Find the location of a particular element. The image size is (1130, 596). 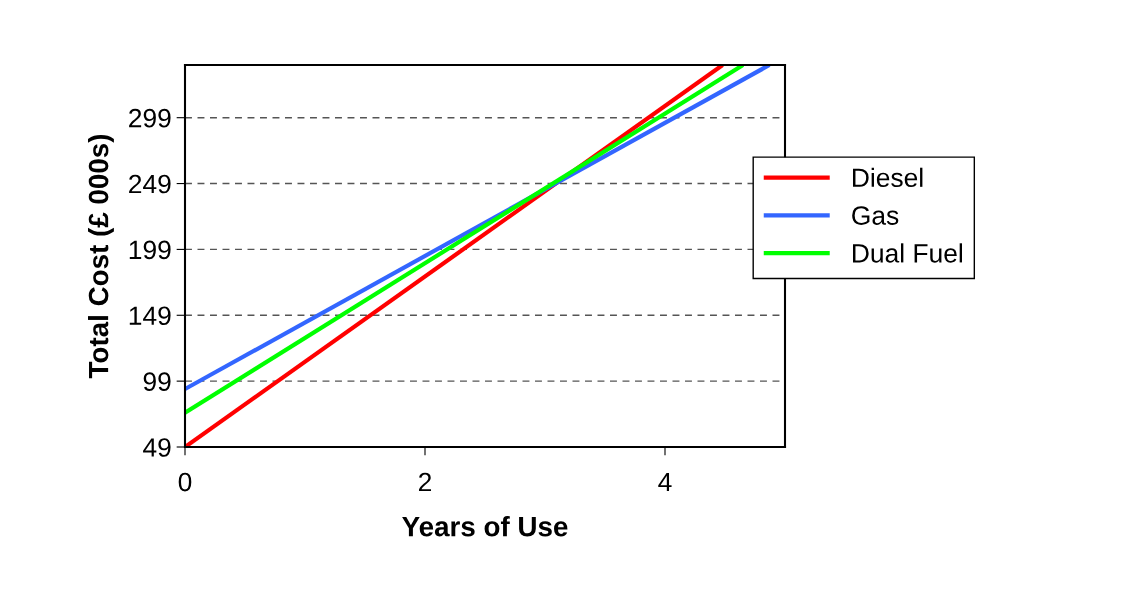

y-tick-label: 149 is located at coordinates (150, 316).